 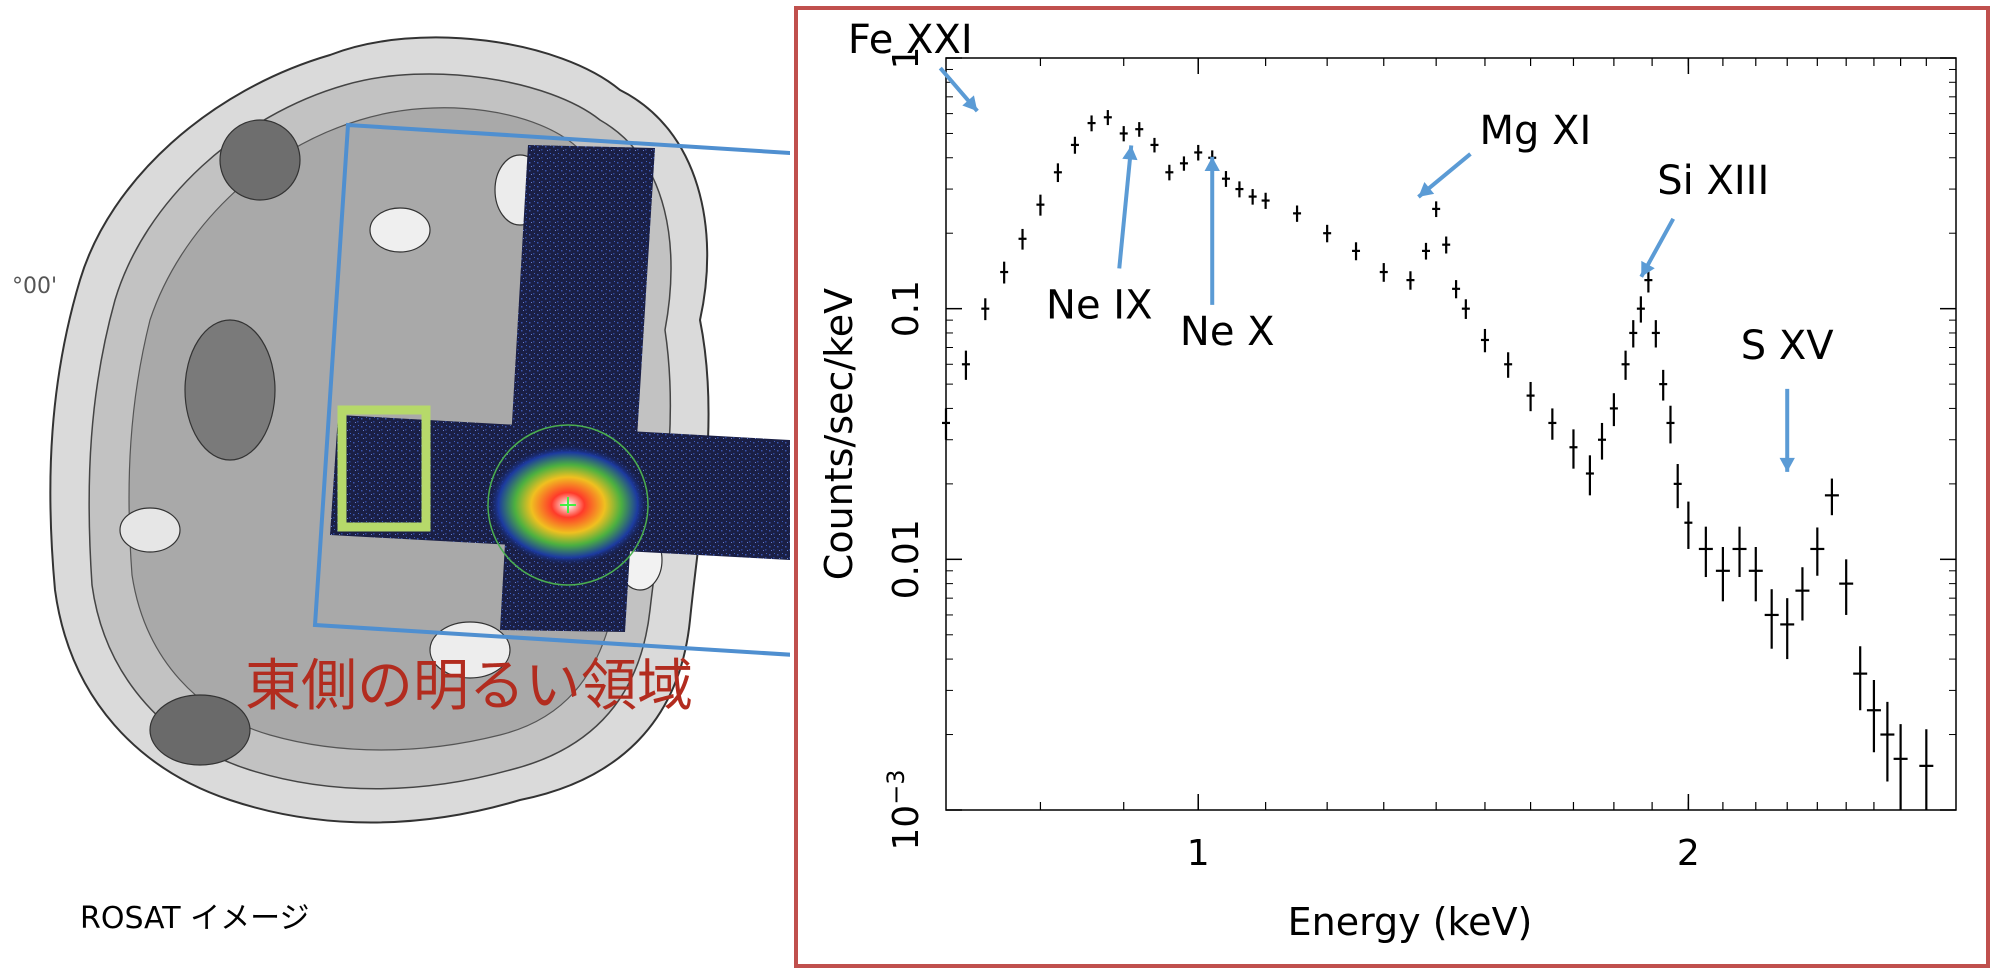 I want to click on y-axis-label: Counts/sec/keV, so click(x=839, y=434).